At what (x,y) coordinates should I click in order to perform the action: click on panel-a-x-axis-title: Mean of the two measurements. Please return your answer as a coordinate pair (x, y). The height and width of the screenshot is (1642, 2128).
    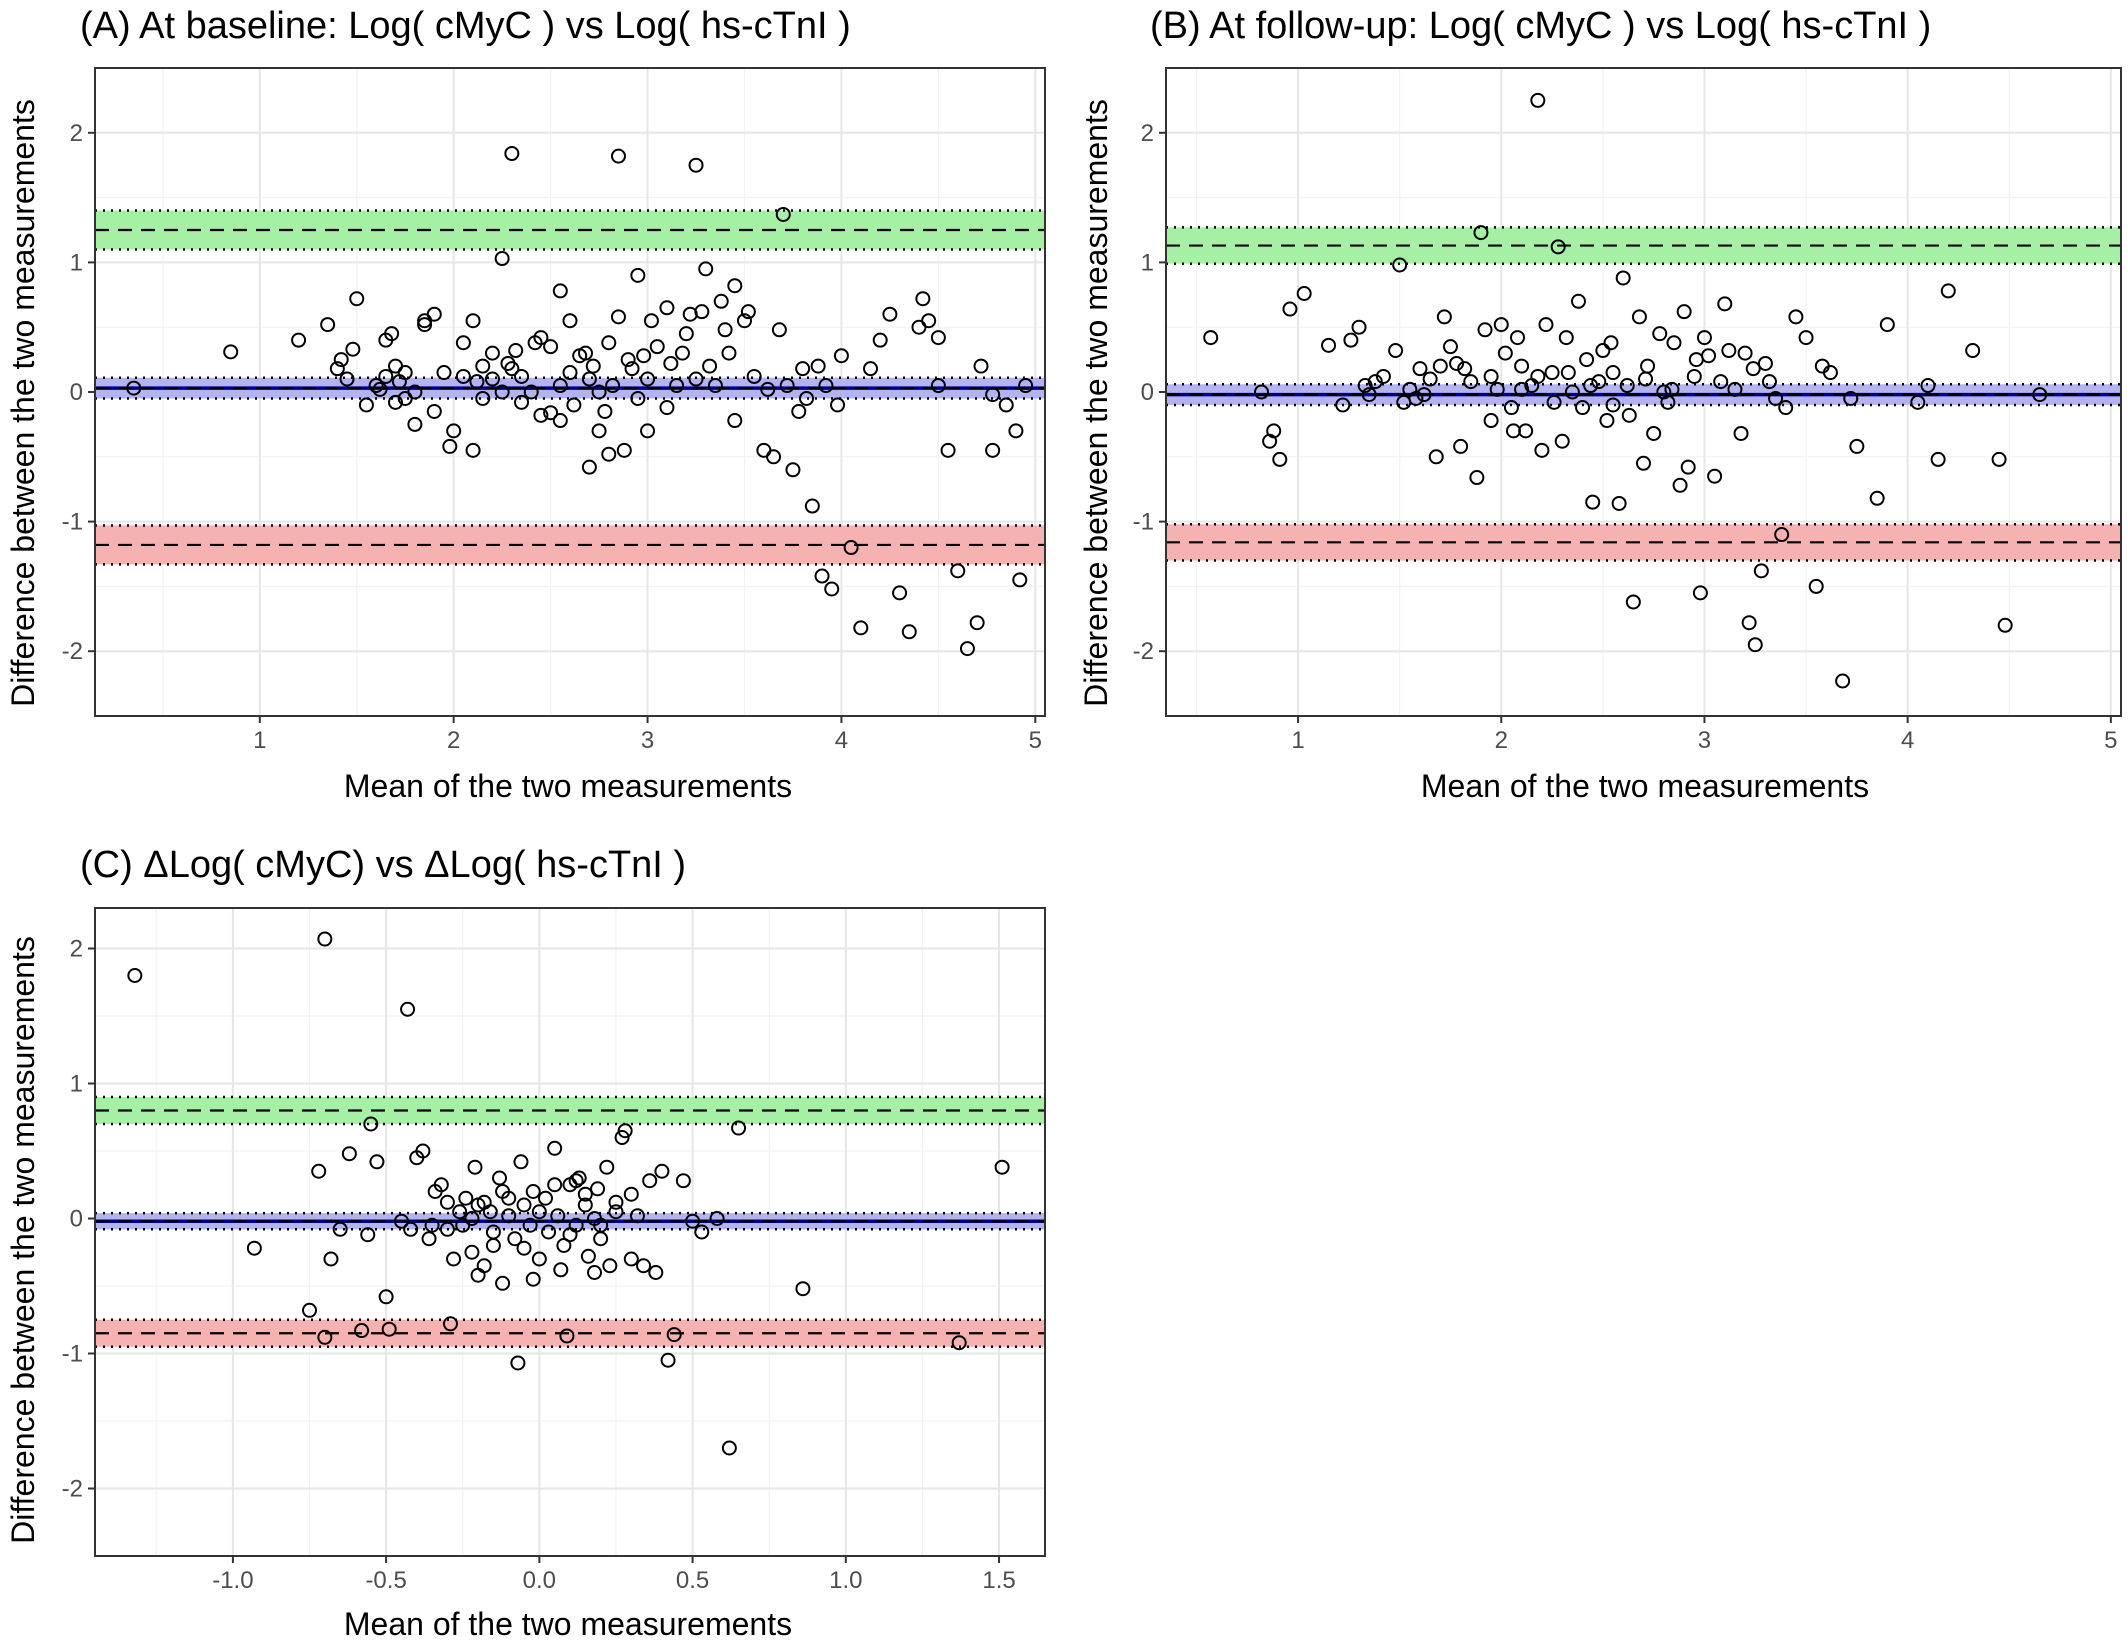
    Looking at the image, I should click on (568, 786).